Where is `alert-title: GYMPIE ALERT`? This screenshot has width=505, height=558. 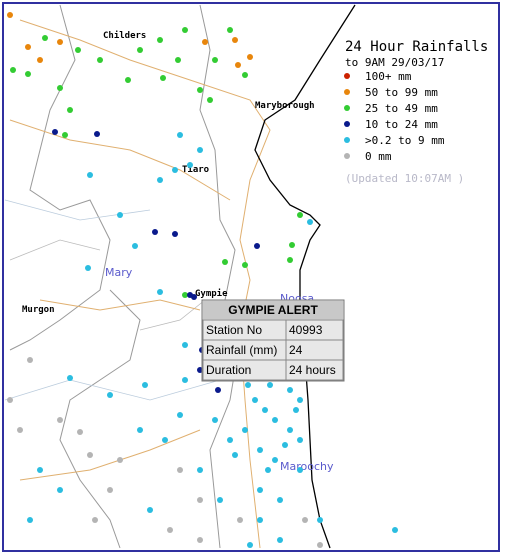
alert-title: GYMPIE ALERT is located at coordinates (273, 310).